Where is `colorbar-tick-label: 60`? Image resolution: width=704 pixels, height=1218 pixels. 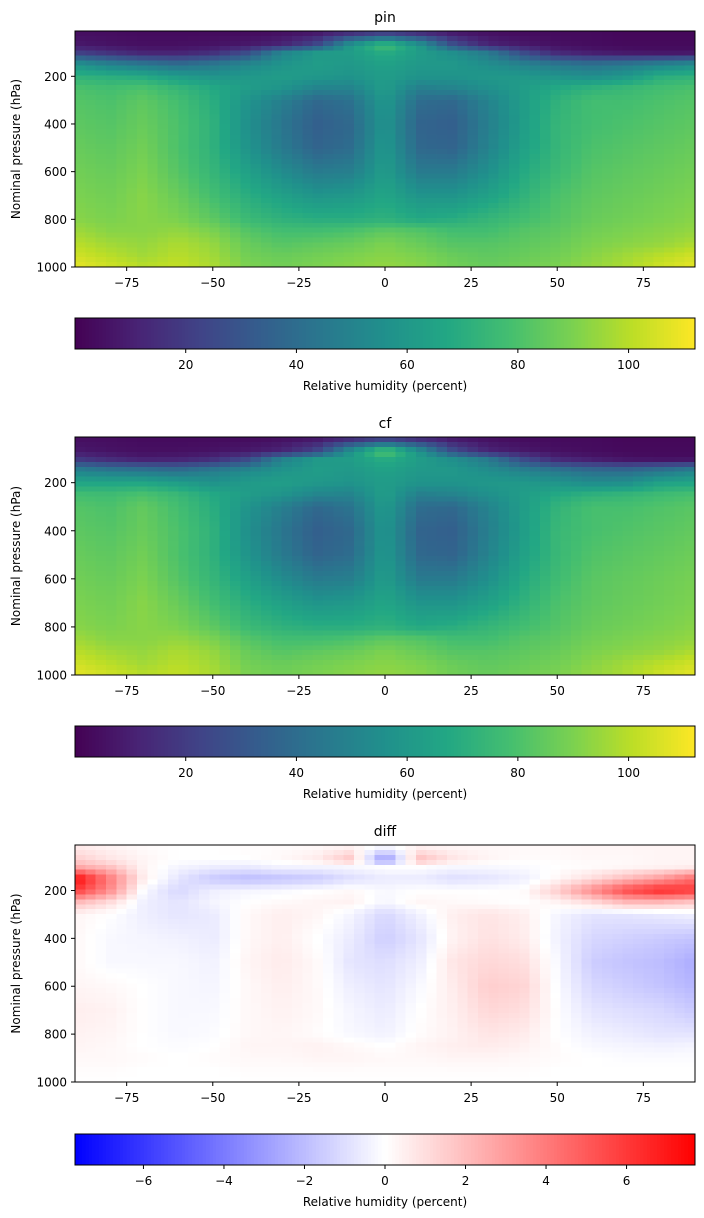 colorbar-tick-label: 60 is located at coordinates (407, 365).